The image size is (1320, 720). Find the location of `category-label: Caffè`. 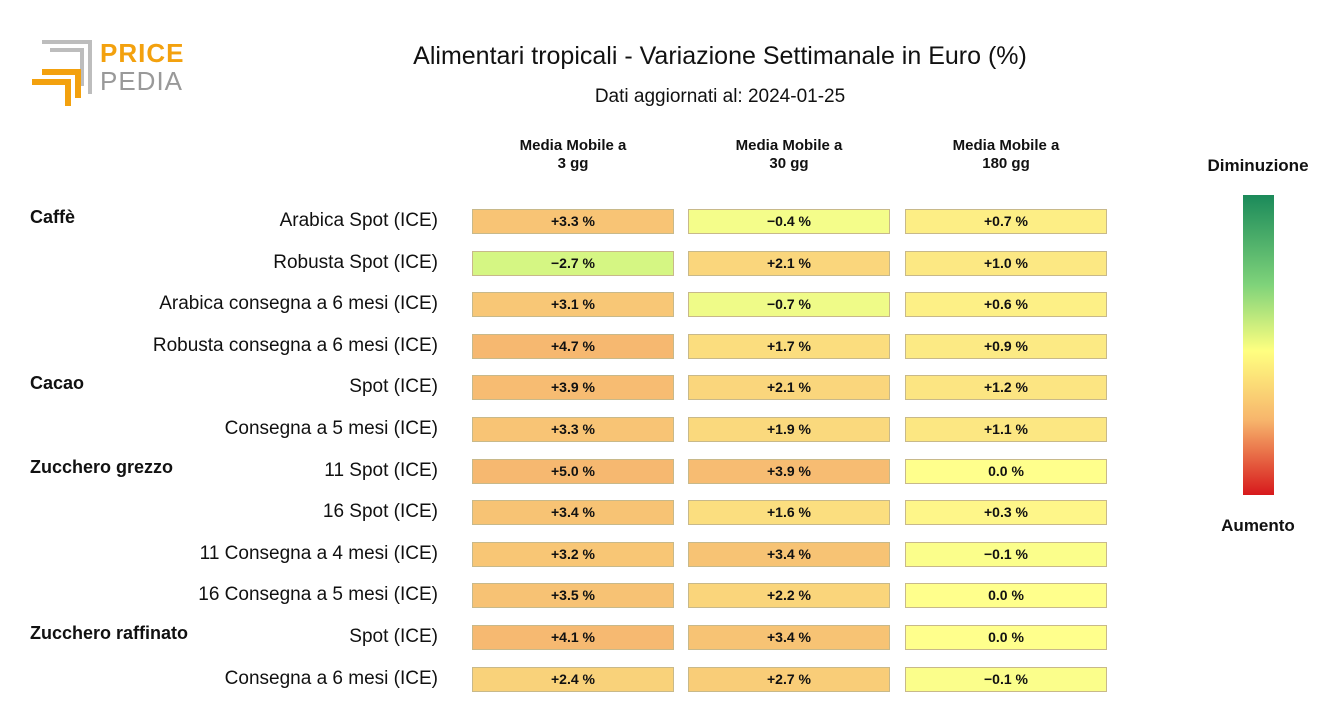

category-label: Caffè is located at coordinates (53, 217).